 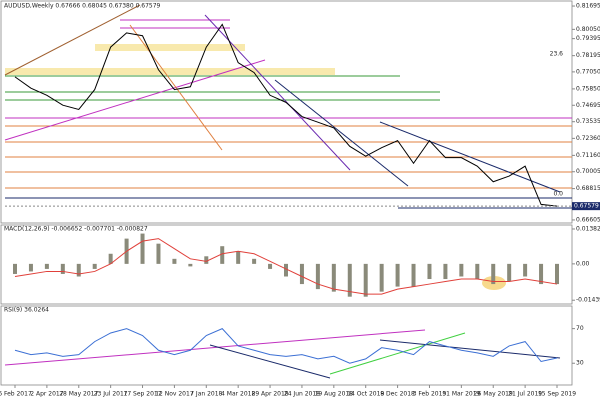 I want to click on y-tick-label: 0.78195, so click(x=588, y=55).